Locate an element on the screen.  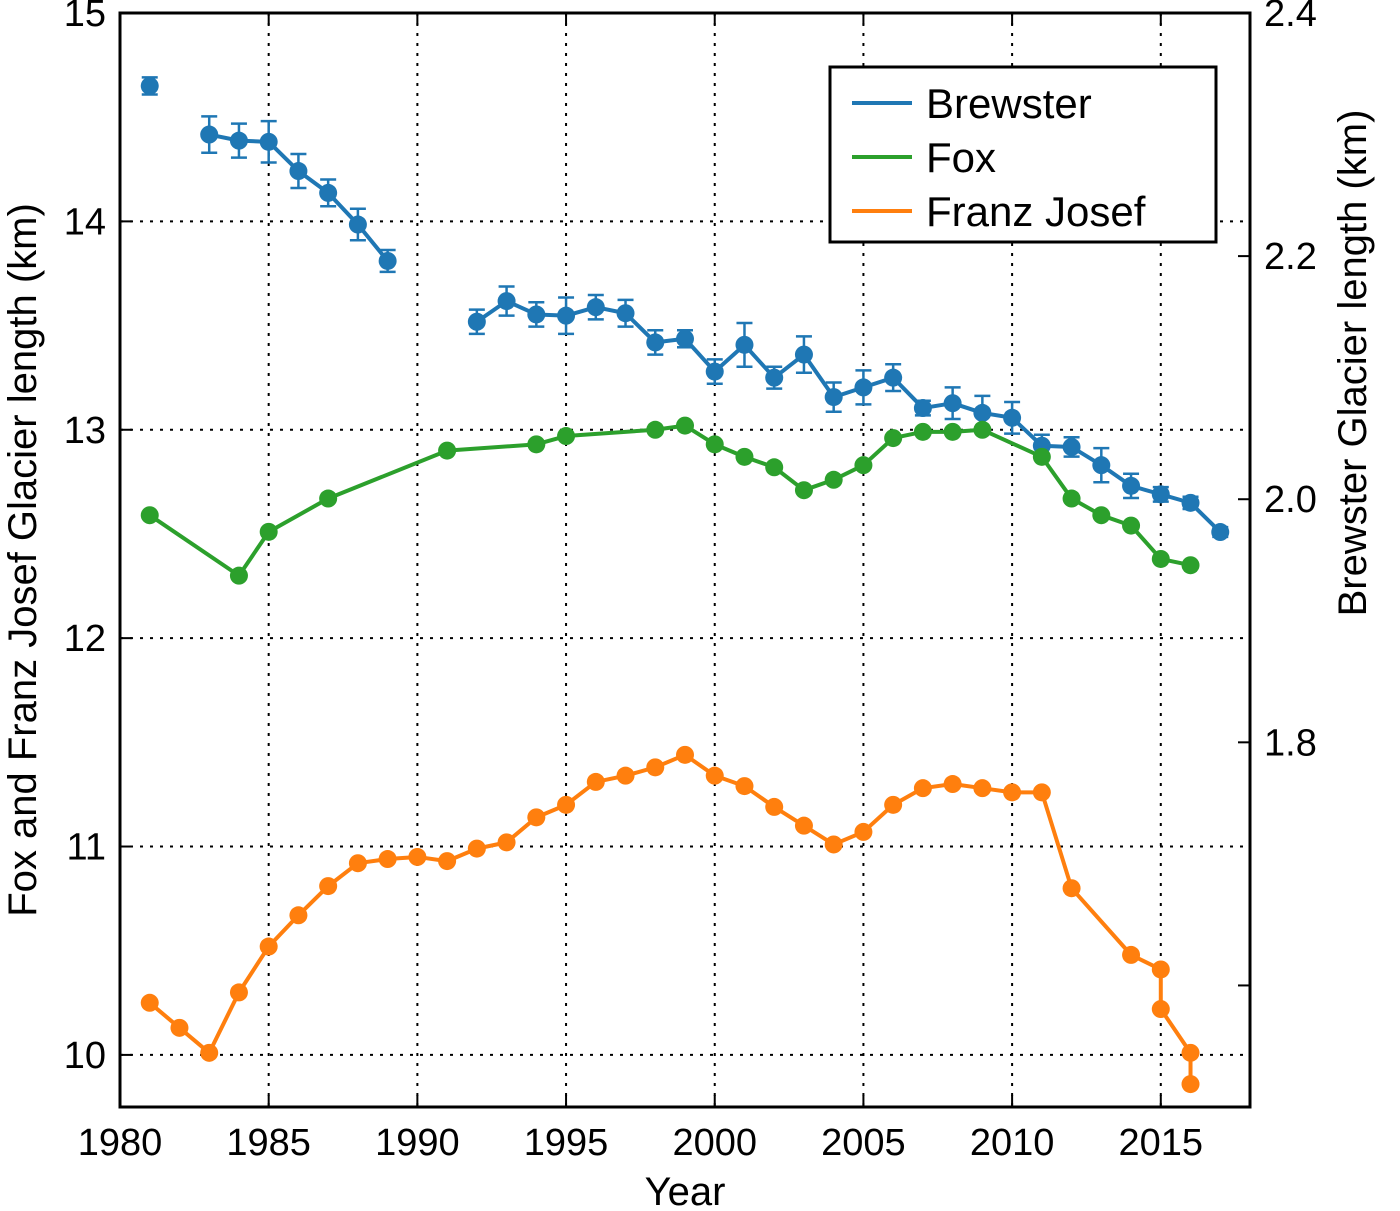
y-right-tick-label: 2.2 is located at coordinates (1290, 257).